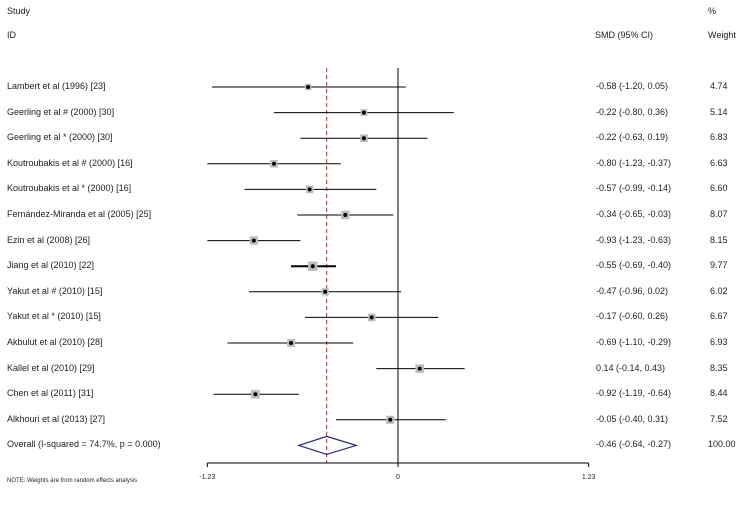 This screenshot has height=517, width=754. Describe the element at coordinates (398, 477) in the screenshot. I see `x-tick-label: 0` at that location.